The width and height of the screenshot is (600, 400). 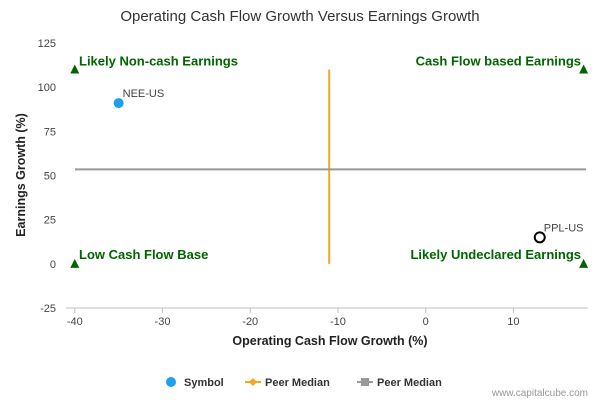 What do you see at coordinates (426, 322) in the screenshot?
I see `x-tick-label: 0` at bounding box center [426, 322].